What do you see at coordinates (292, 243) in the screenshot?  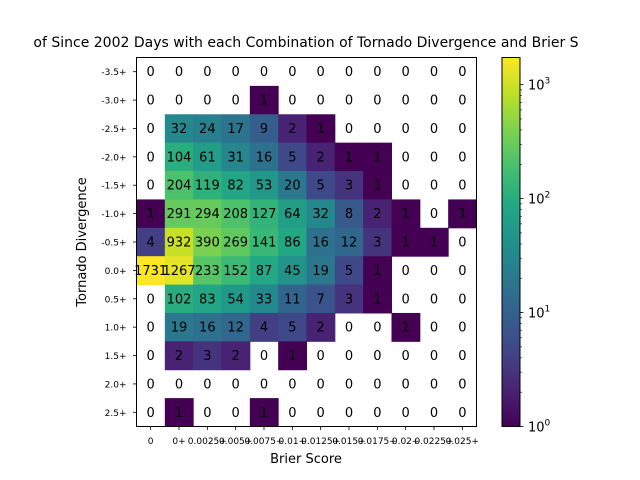 I see `cell-value-label: 86` at bounding box center [292, 243].